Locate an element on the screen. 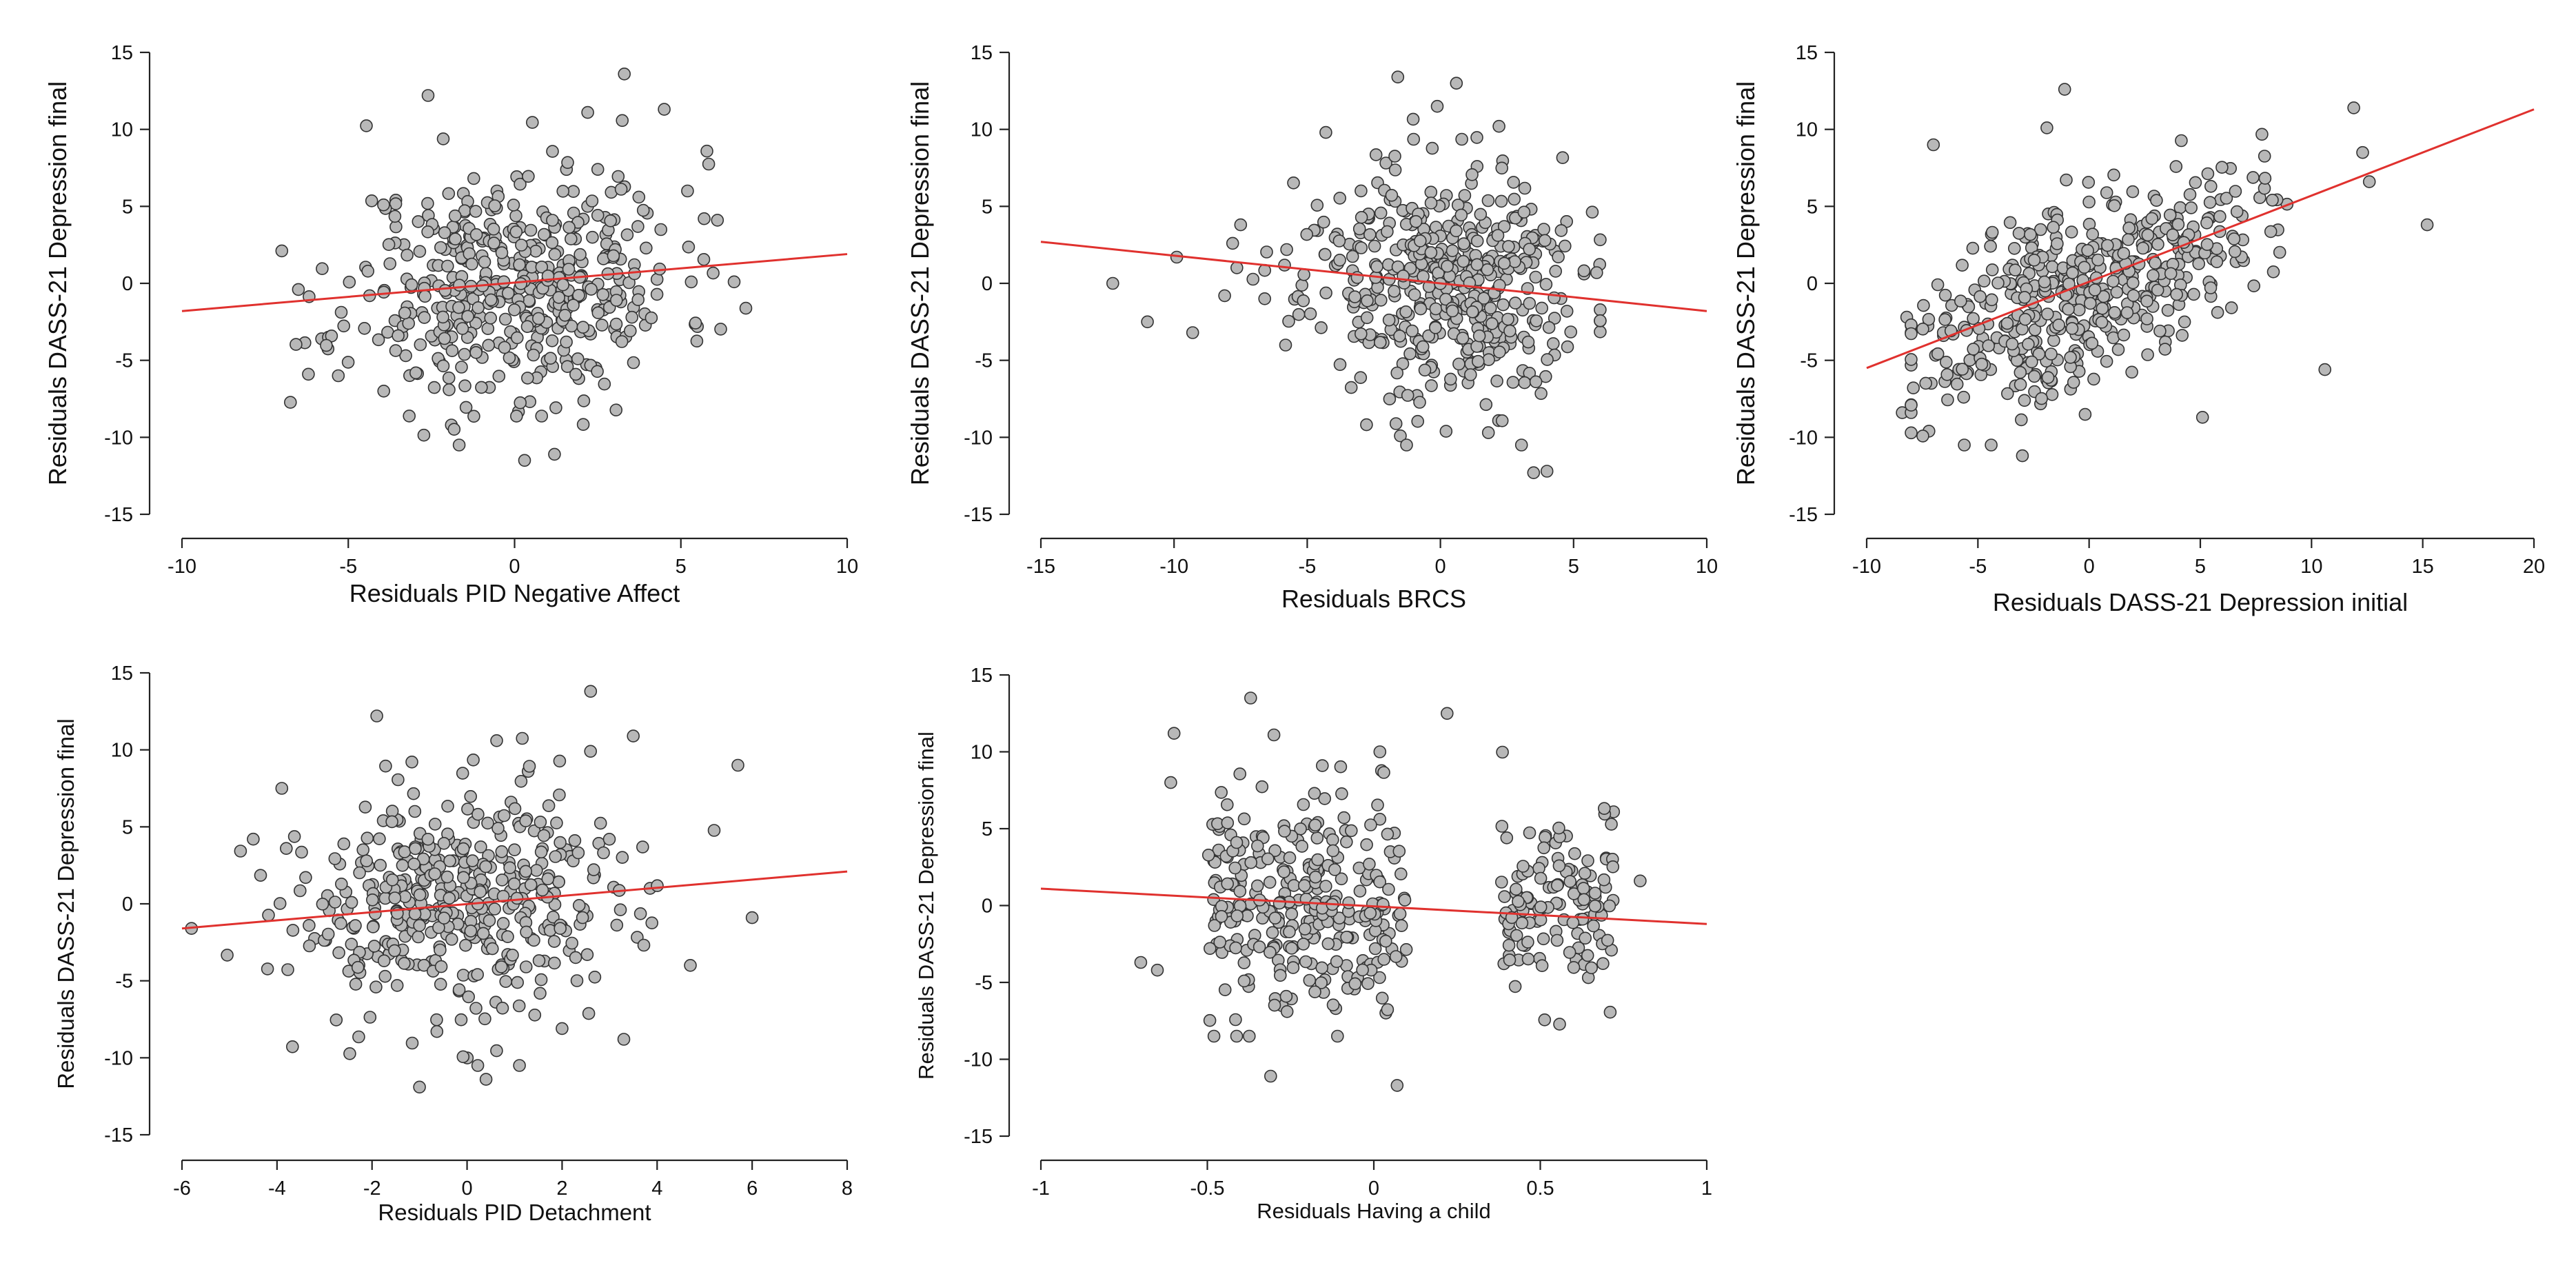 The width and height of the screenshot is (2576, 1263). regression-line is located at coordinates (2200, 239).